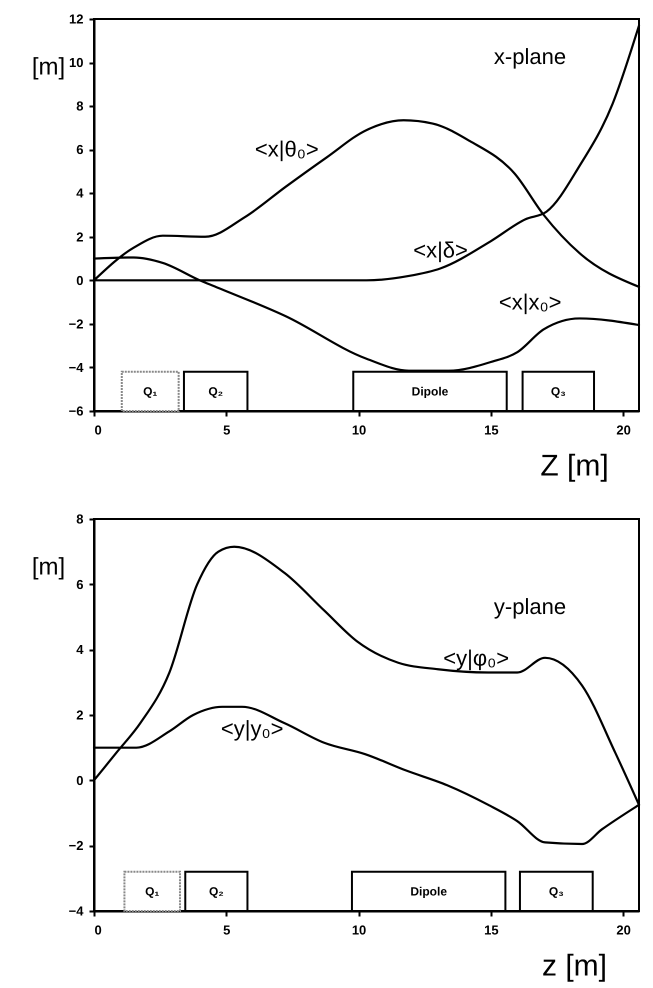  I want to click on series-label: <x|x₀>, so click(530, 301).